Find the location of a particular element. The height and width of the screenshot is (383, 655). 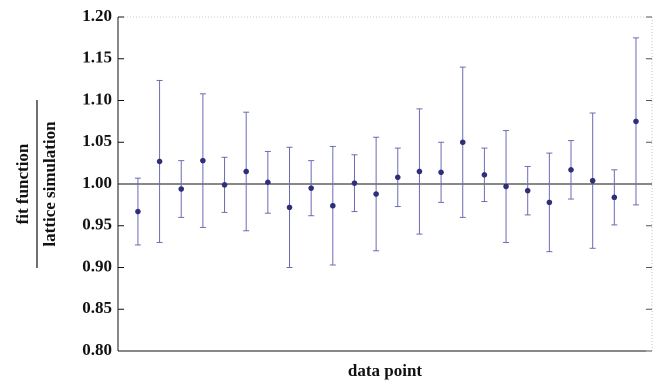

y-tick-label: 1.00 is located at coordinates (97, 182).